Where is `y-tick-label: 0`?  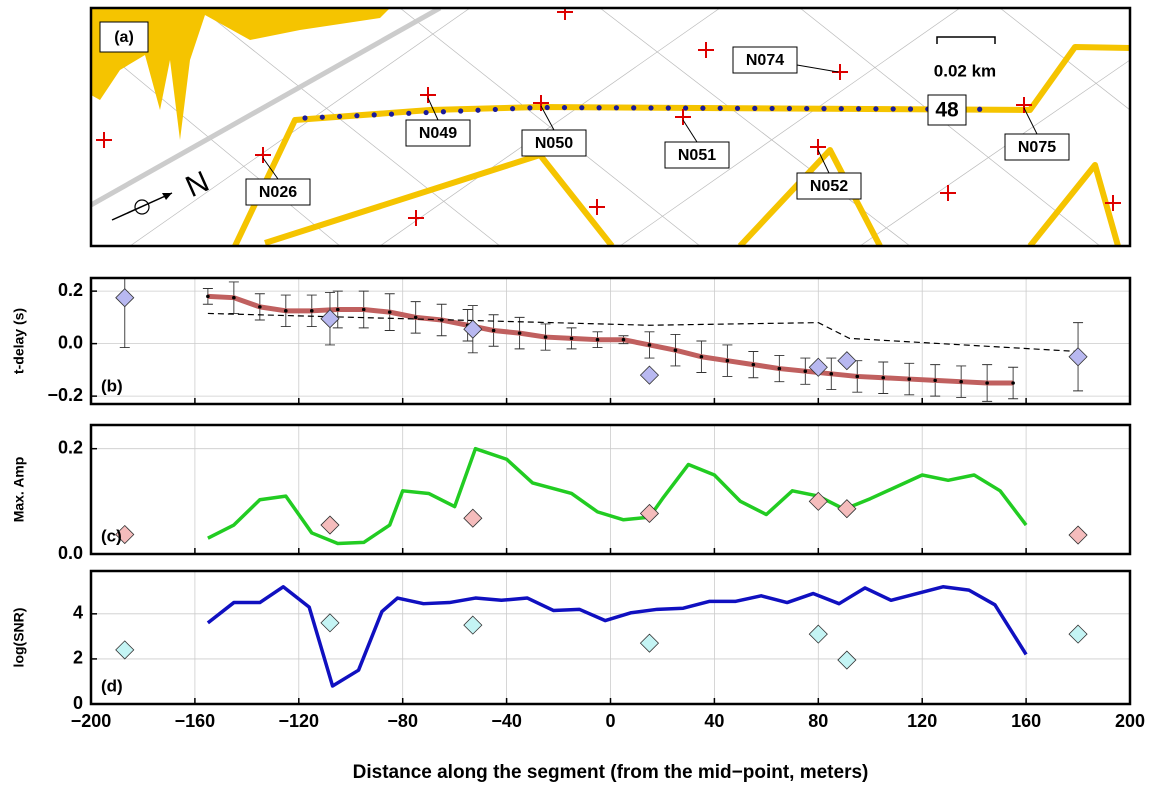
y-tick-label: 0 is located at coordinates (78, 703).